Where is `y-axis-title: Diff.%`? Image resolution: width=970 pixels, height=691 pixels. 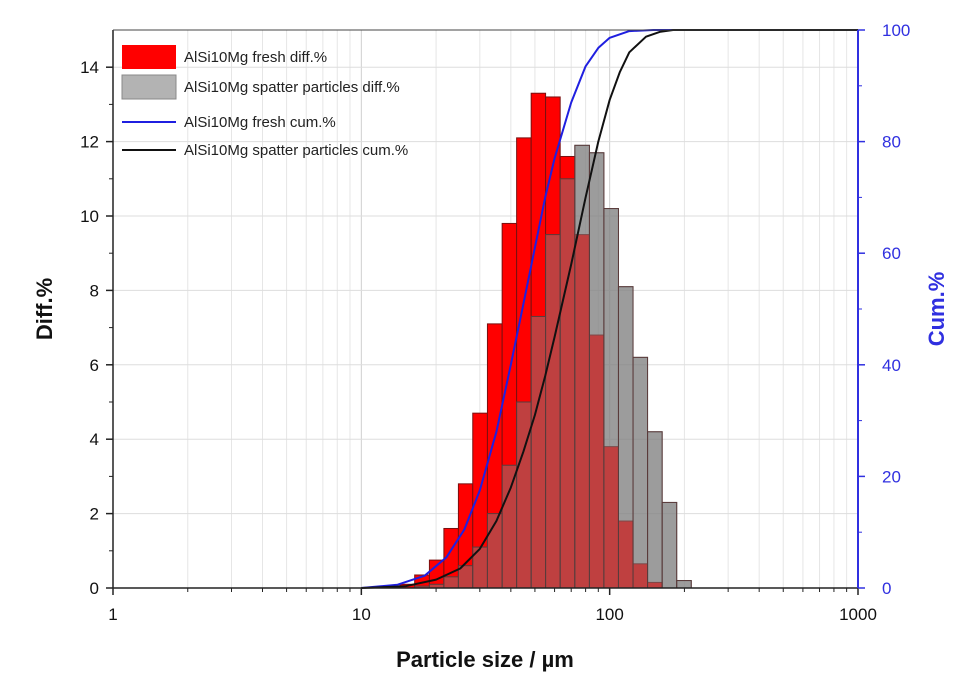 y-axis-title: Diff.% is located at coordinates (44, 309).